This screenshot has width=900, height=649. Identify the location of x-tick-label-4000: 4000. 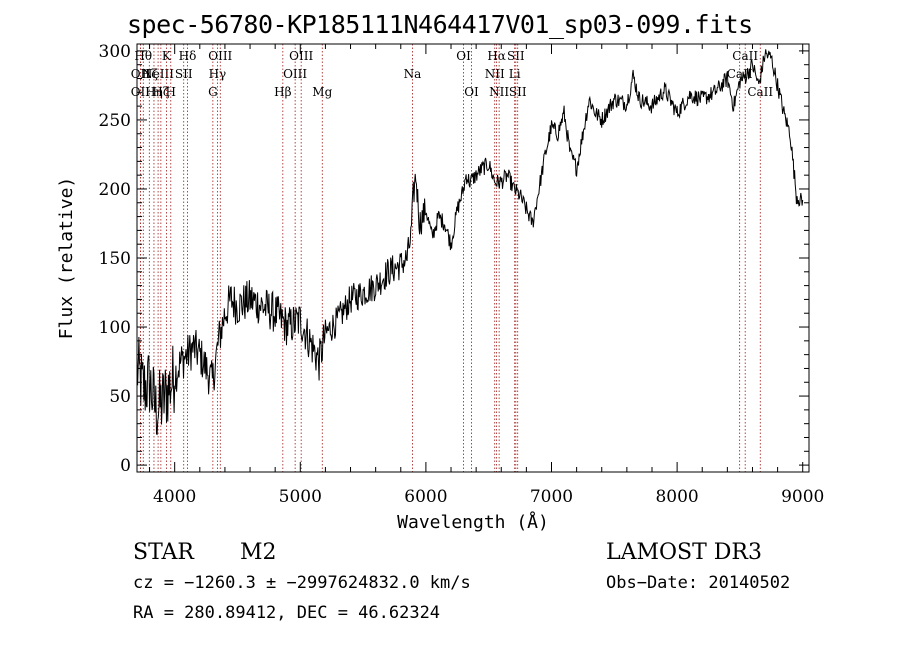
(174, 497).